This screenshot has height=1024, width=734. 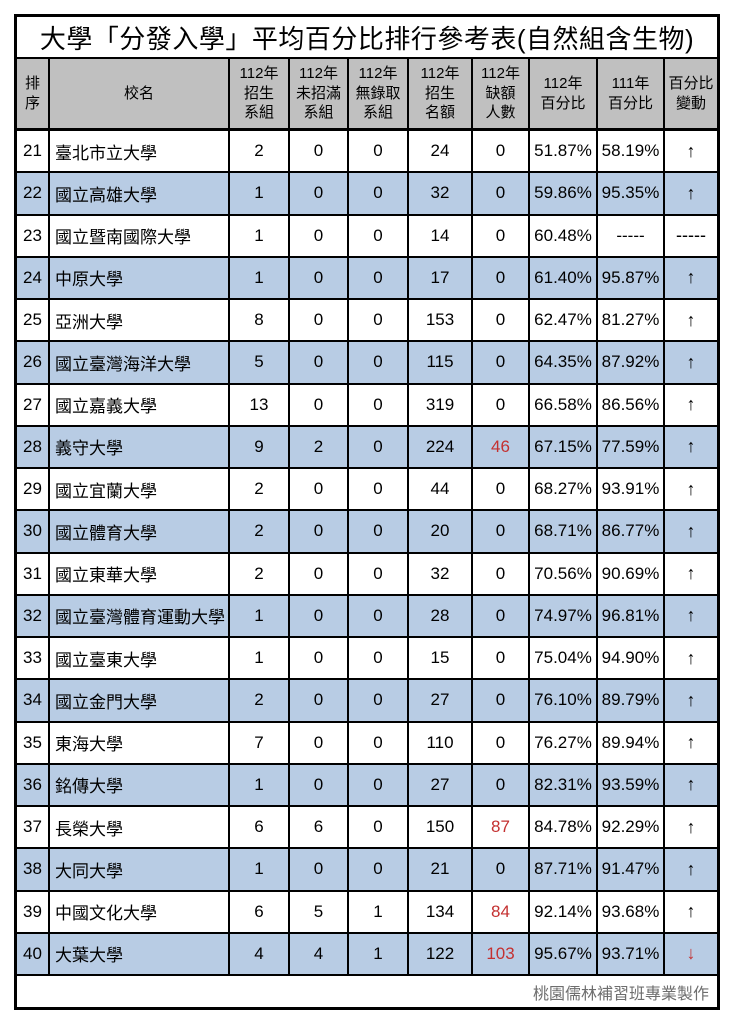 What do you see at coordinates (562, 93) in the screenshot?
I see `column-header-pct112: 112年 百分比` at bounding box center [562, 93].